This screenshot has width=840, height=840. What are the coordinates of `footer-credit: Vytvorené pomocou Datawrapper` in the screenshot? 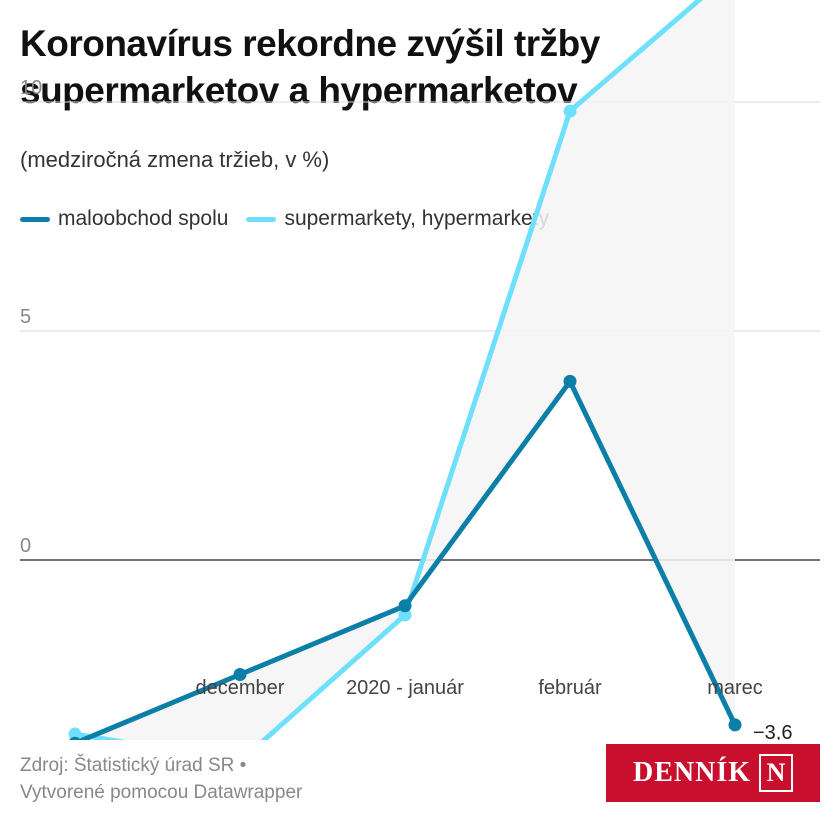 It's located at (161, 792).